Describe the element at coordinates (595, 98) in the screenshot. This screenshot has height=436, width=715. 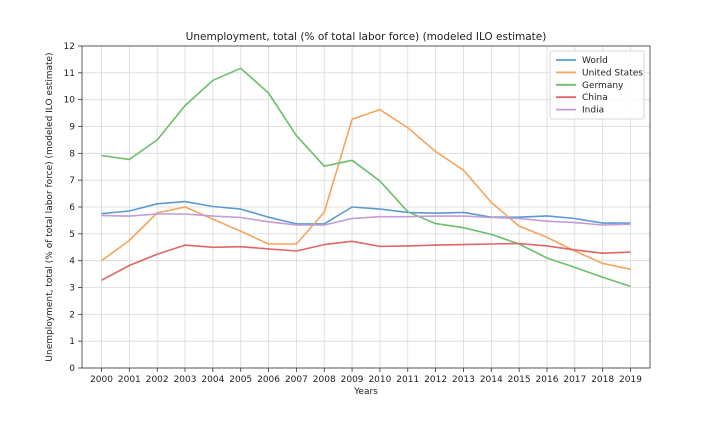
I see `legend-label-china: China` at that location.